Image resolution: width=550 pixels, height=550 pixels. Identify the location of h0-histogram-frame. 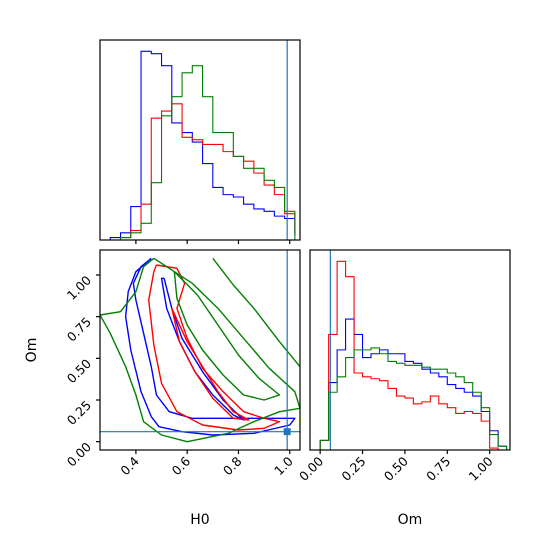
(200, 140).